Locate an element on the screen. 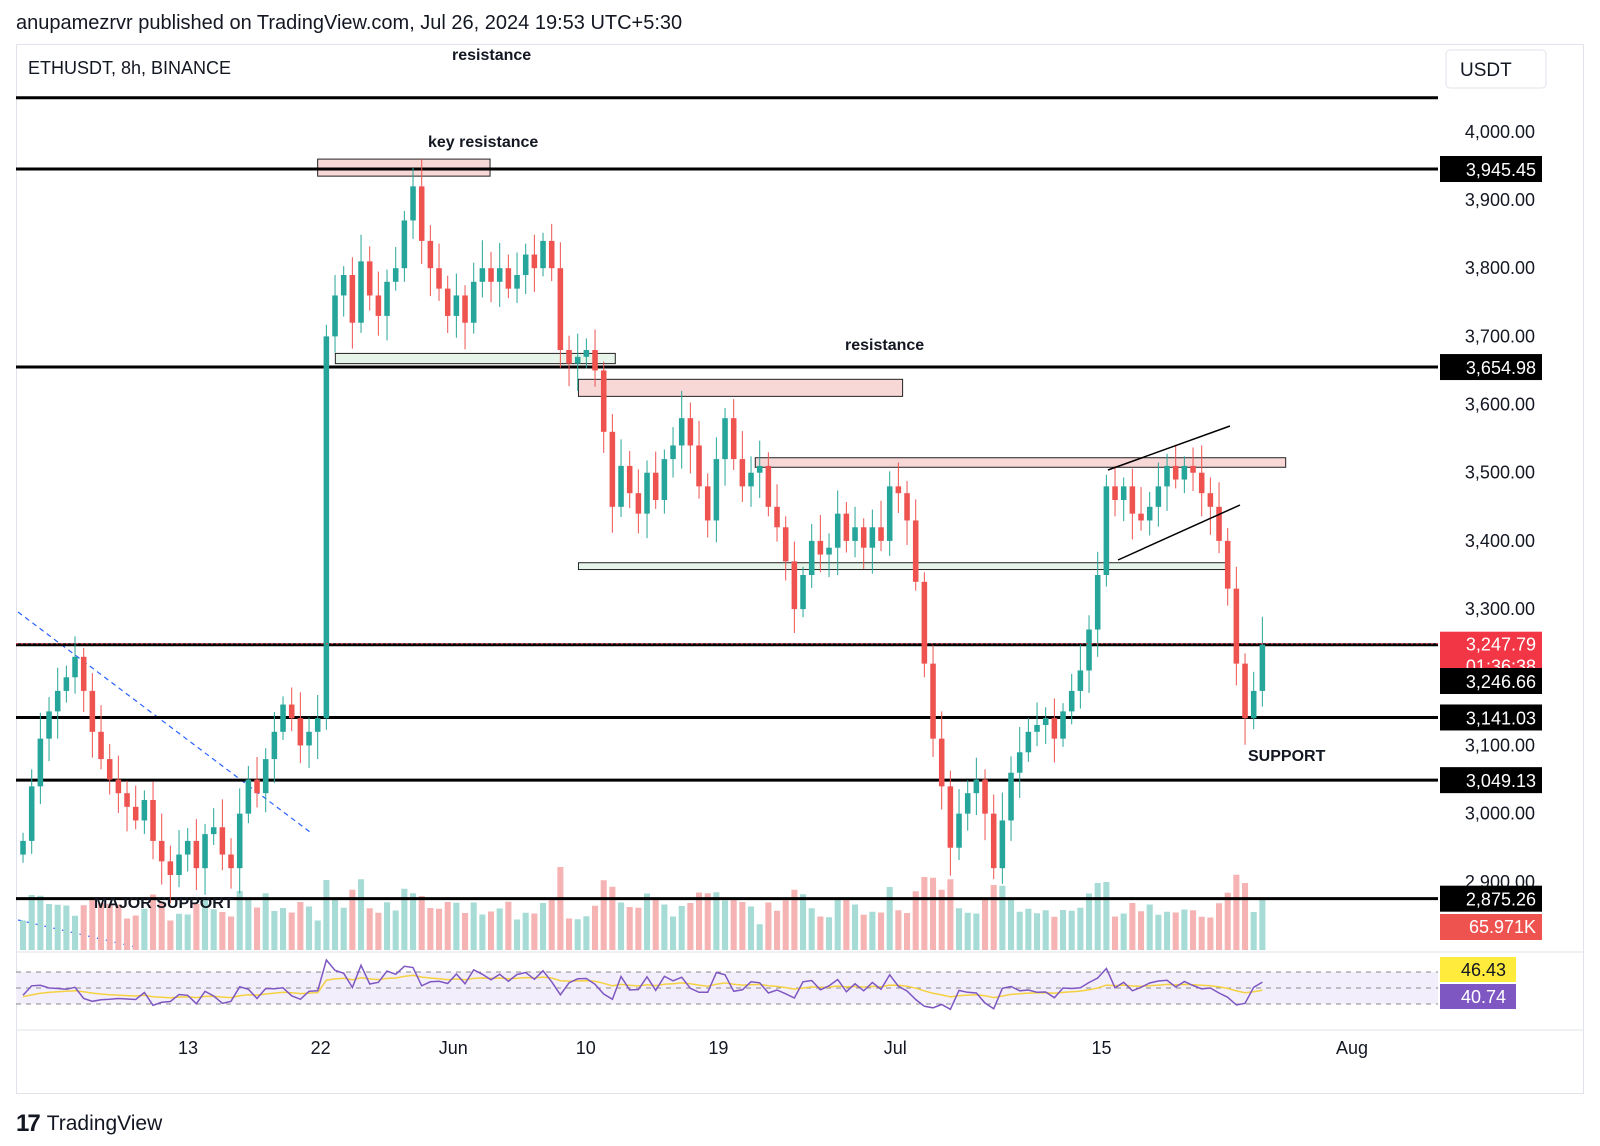 This screenshot has width=1600, height=1146. annotation-0: resistance is located at coordinates (491, 55).